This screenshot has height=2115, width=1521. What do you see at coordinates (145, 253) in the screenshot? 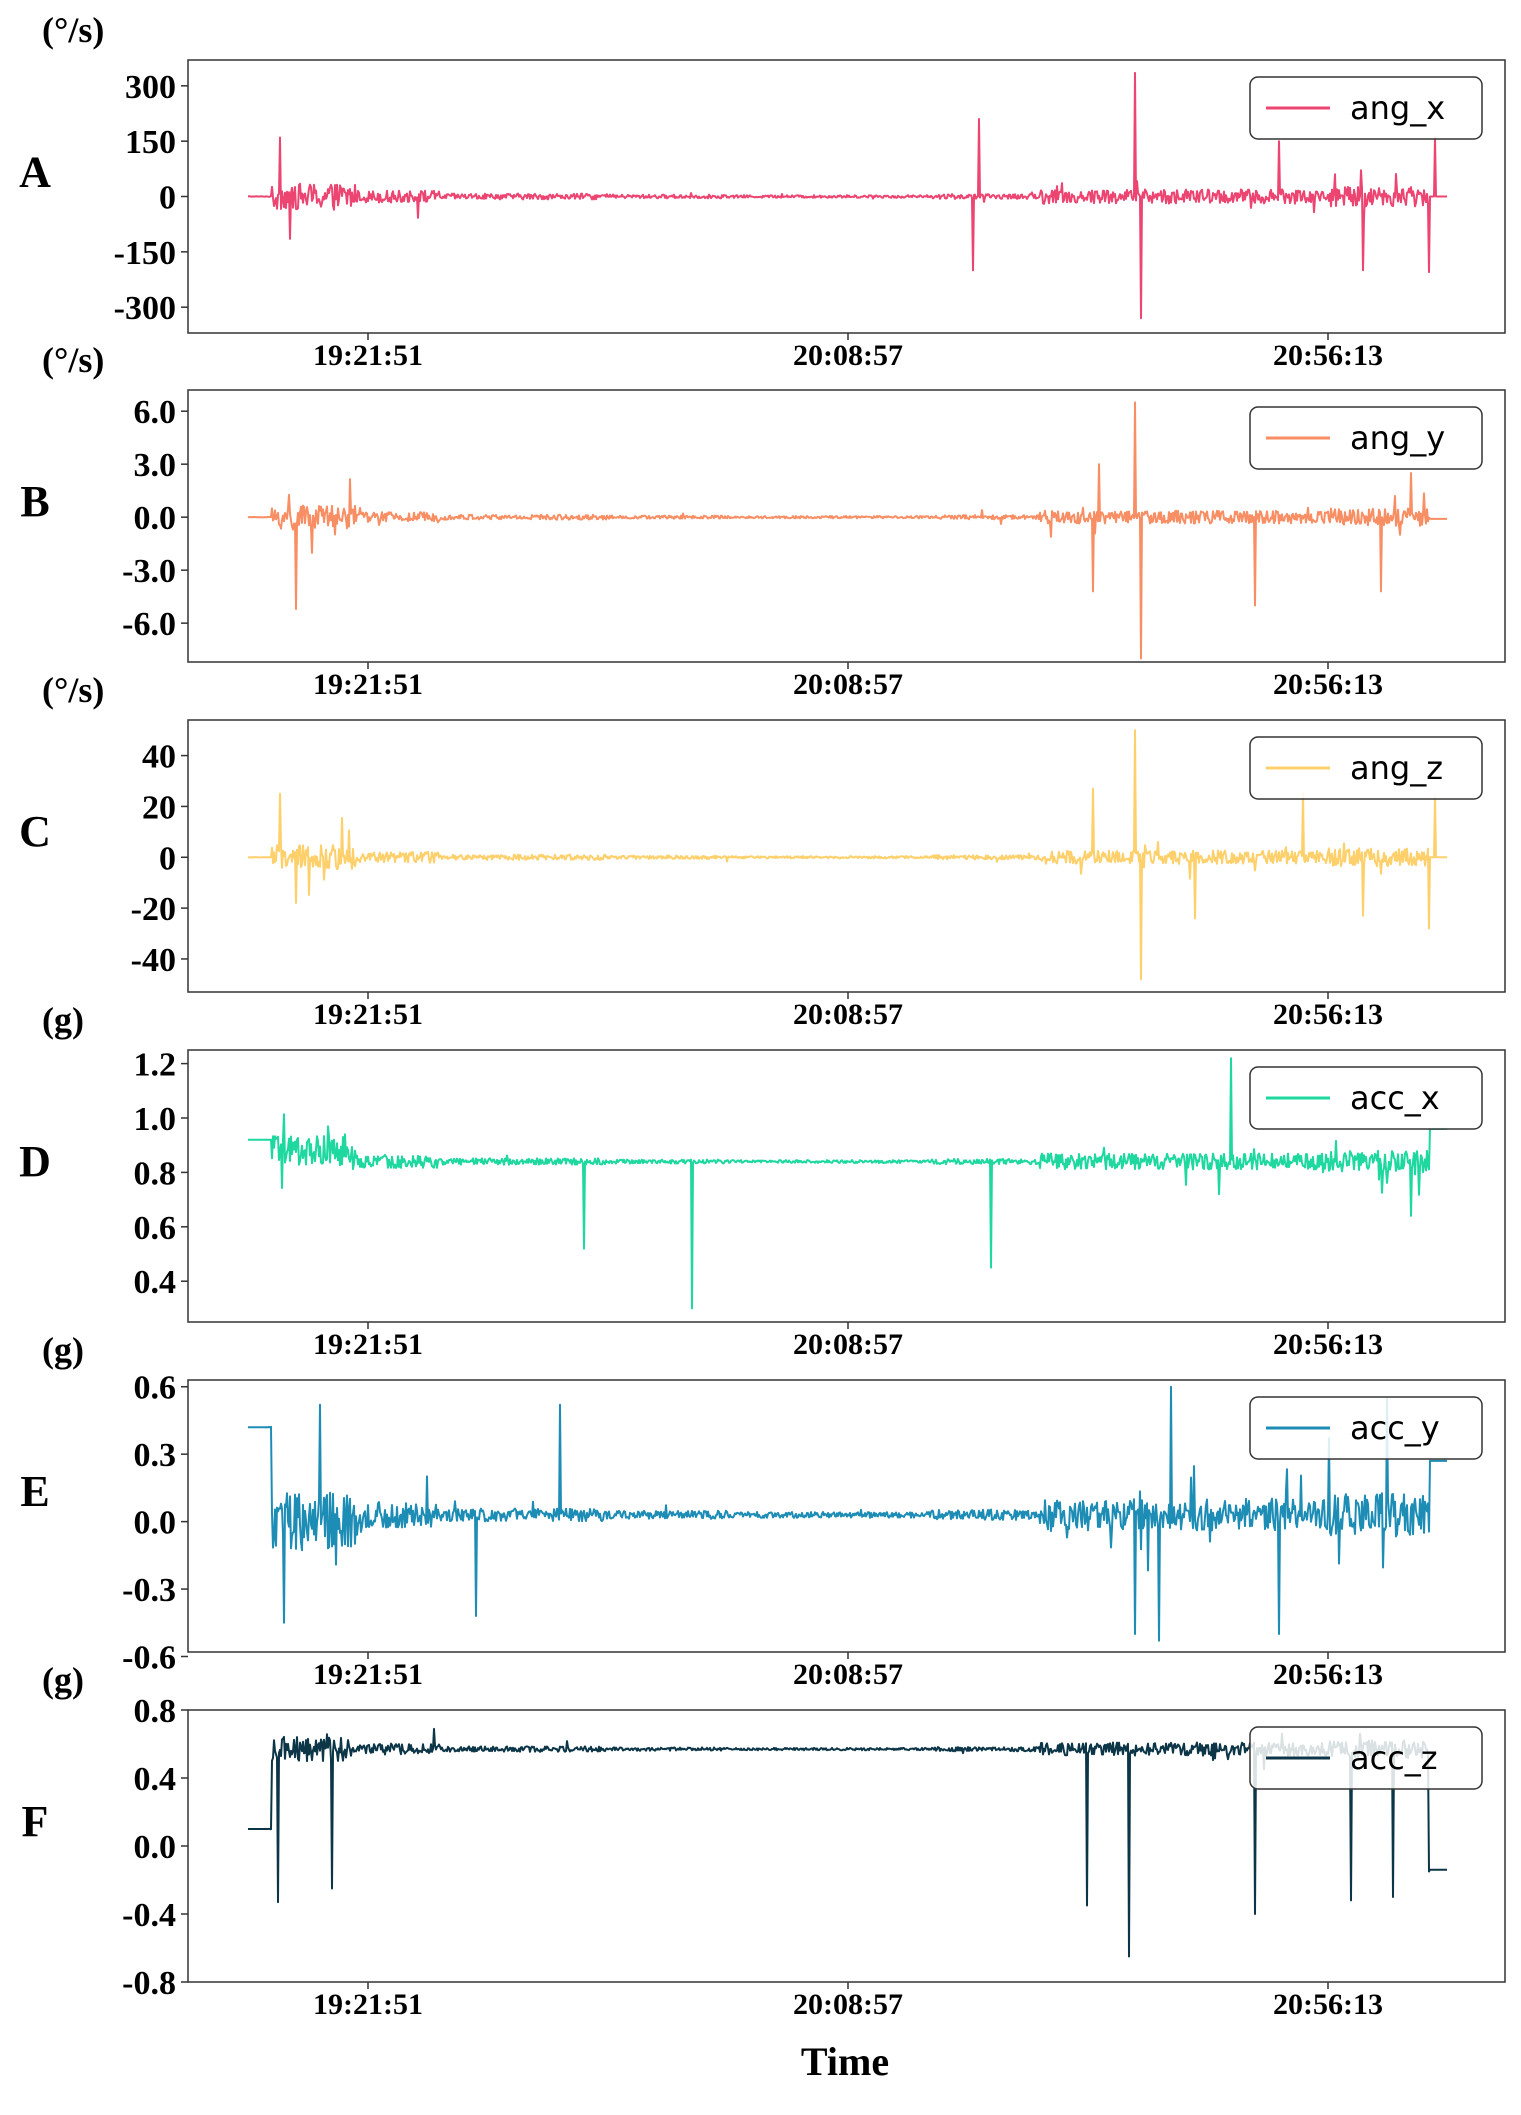
I see `y-tick-label: -150` at bounding box center [145, 253].